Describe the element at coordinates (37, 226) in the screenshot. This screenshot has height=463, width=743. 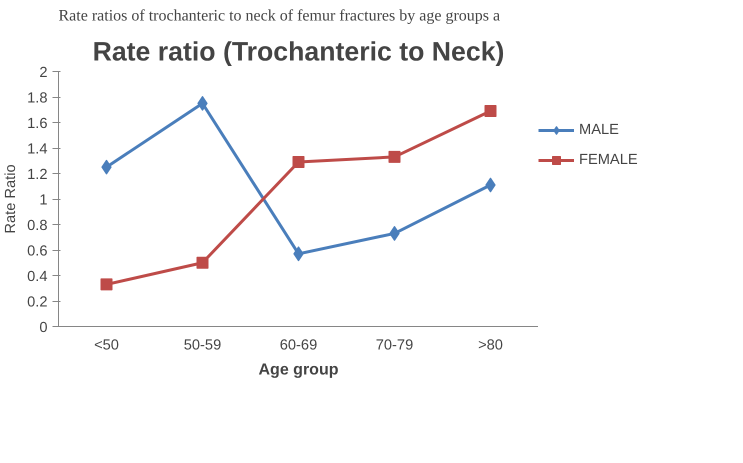
I see `y-tick-label: 0.8` at that location.